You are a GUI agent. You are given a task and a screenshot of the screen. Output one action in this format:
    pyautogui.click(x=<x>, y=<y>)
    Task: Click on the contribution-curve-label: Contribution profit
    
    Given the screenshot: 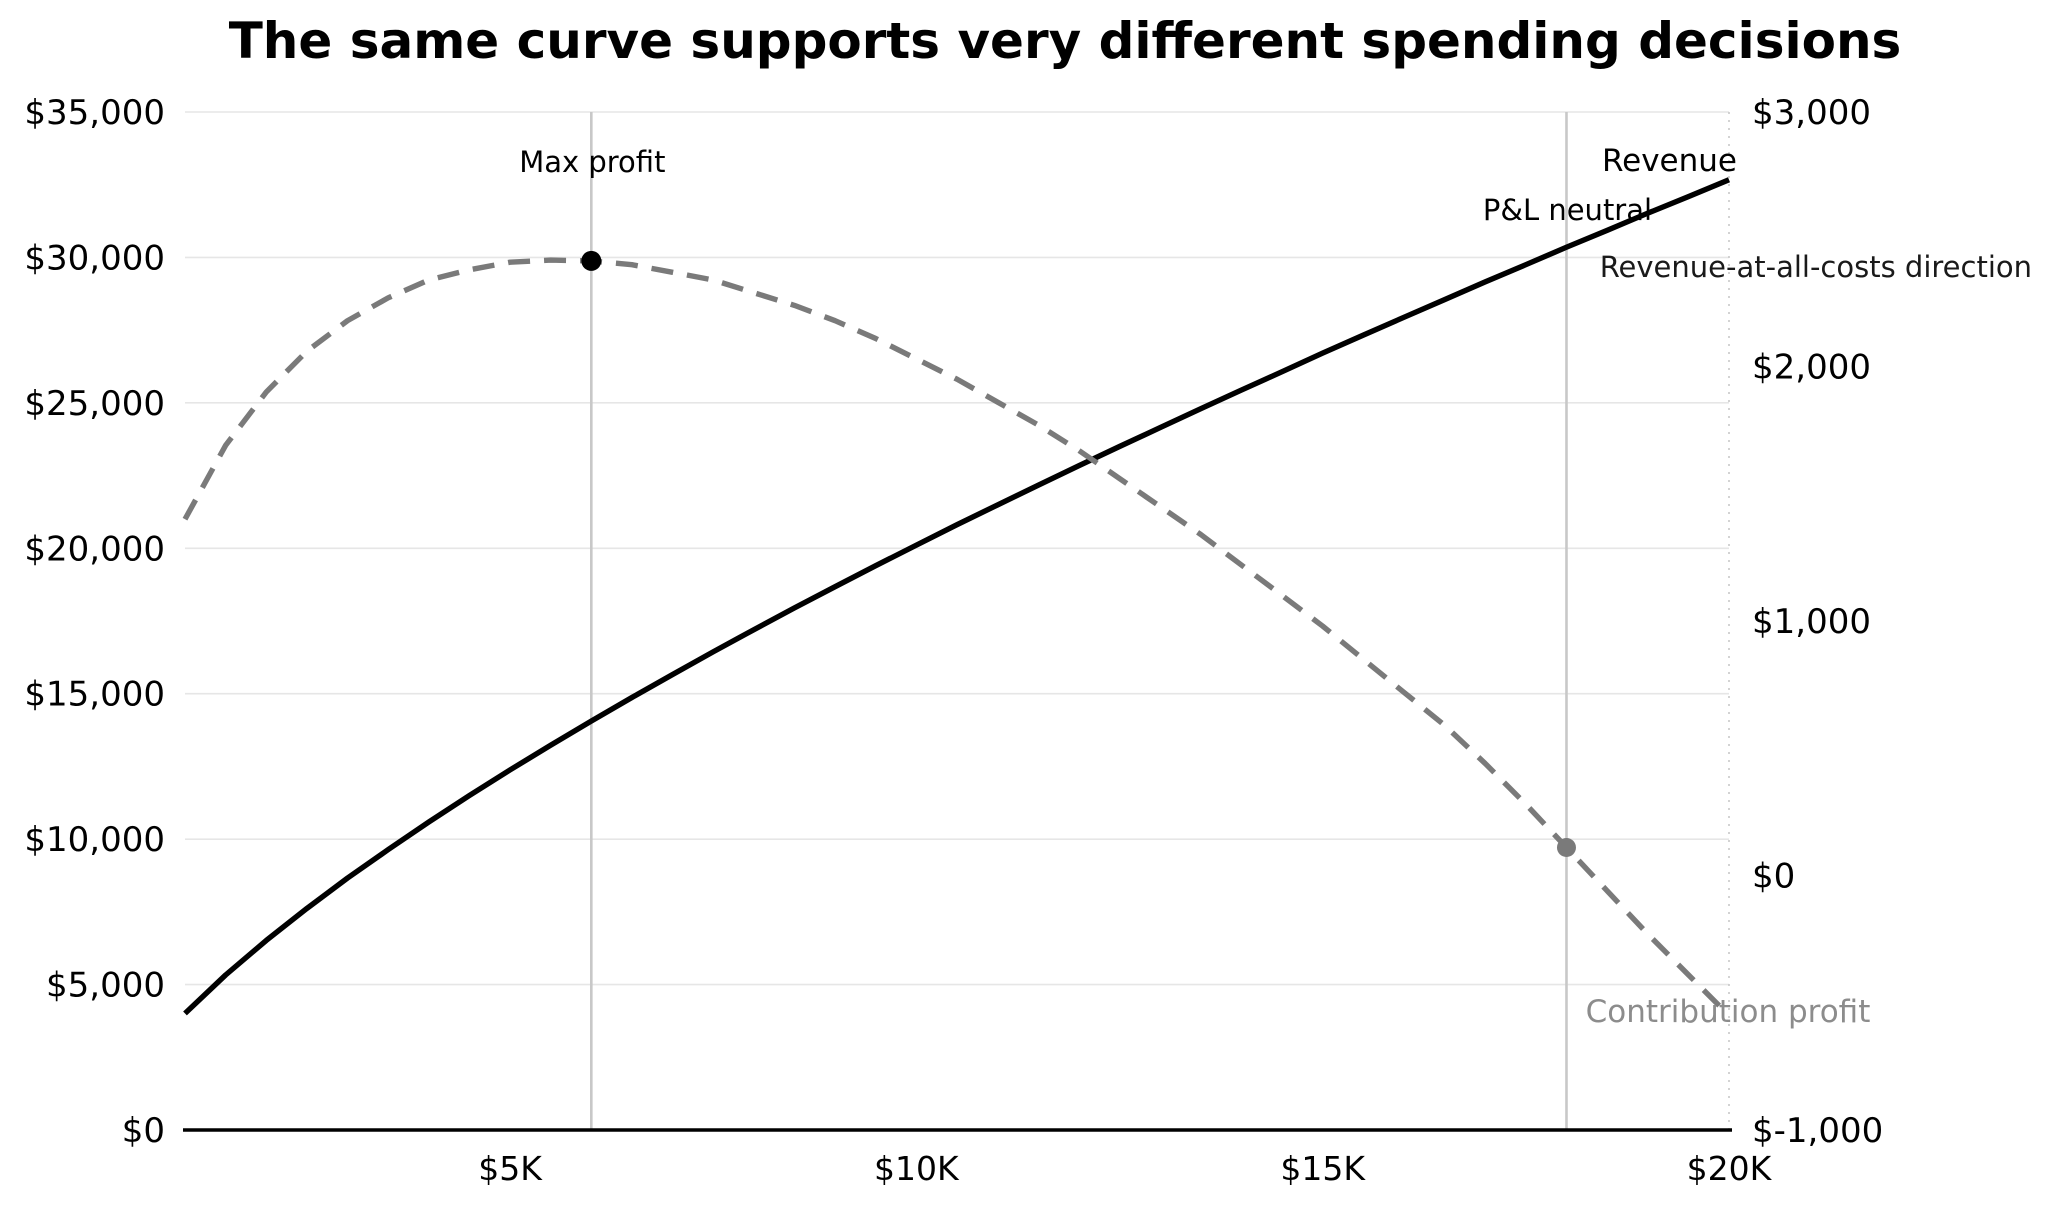 What is the action you would take?
    pyautogui.click(x=1728, y=1012)
    